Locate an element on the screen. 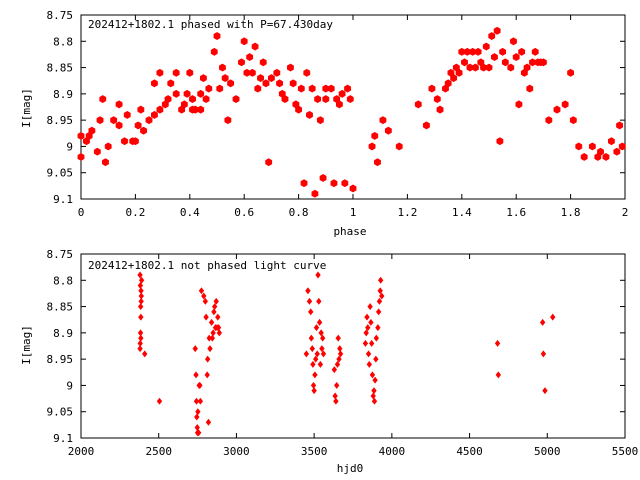 The height and width of the screenshot is (480, 640). y-tick-label: 9 is located at coordinates (69, 385).